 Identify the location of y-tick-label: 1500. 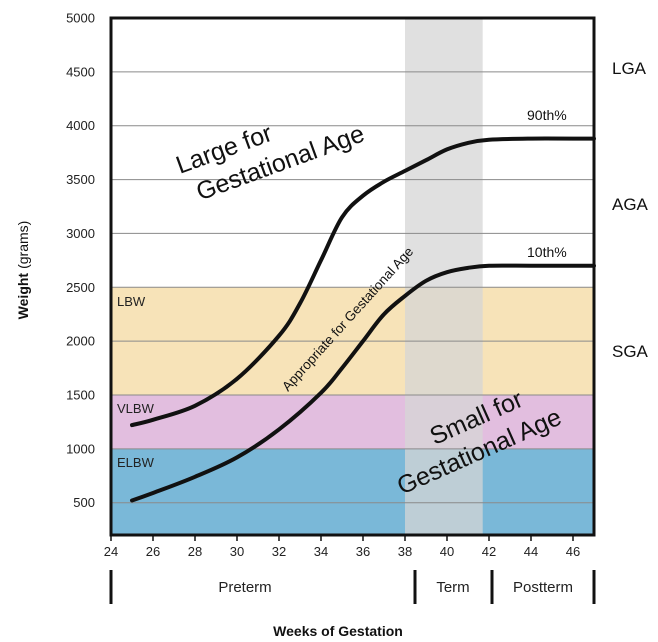
(80, 394).